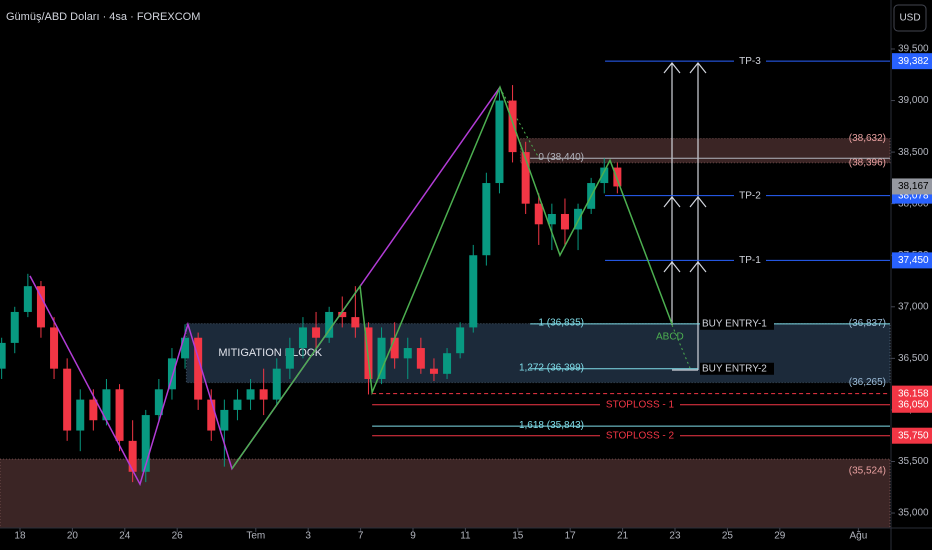 The width and height of the screenshot is (932, 550). Describe the element at coordinates (913, 306) in the screenshot. I see `y-tick-label: 37,000` at that location.